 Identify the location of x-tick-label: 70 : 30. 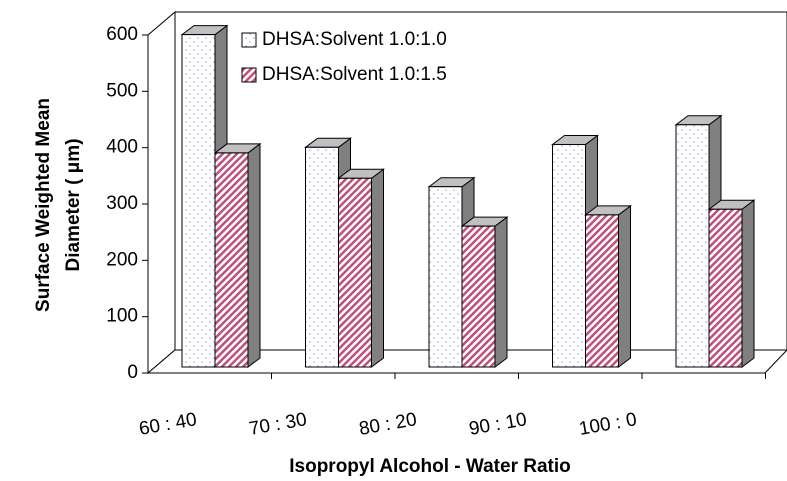
(277, 424).